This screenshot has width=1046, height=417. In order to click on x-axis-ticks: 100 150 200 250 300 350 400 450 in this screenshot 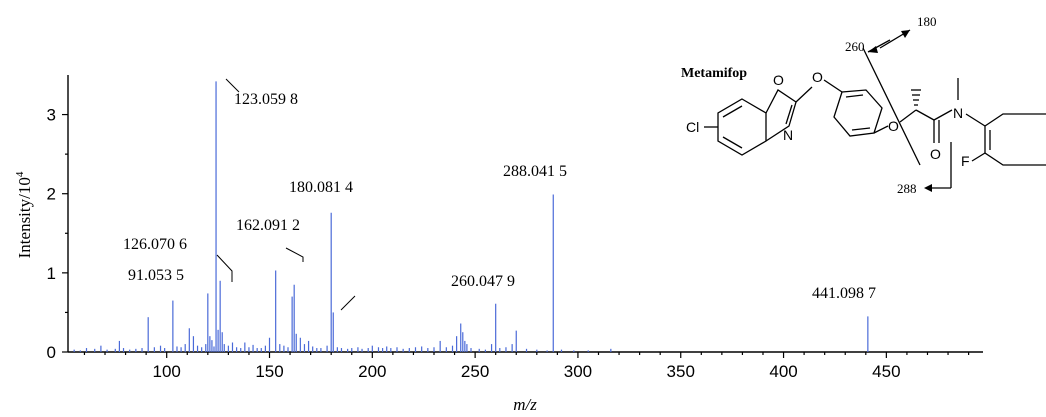, I will do `click(526, 366)`.